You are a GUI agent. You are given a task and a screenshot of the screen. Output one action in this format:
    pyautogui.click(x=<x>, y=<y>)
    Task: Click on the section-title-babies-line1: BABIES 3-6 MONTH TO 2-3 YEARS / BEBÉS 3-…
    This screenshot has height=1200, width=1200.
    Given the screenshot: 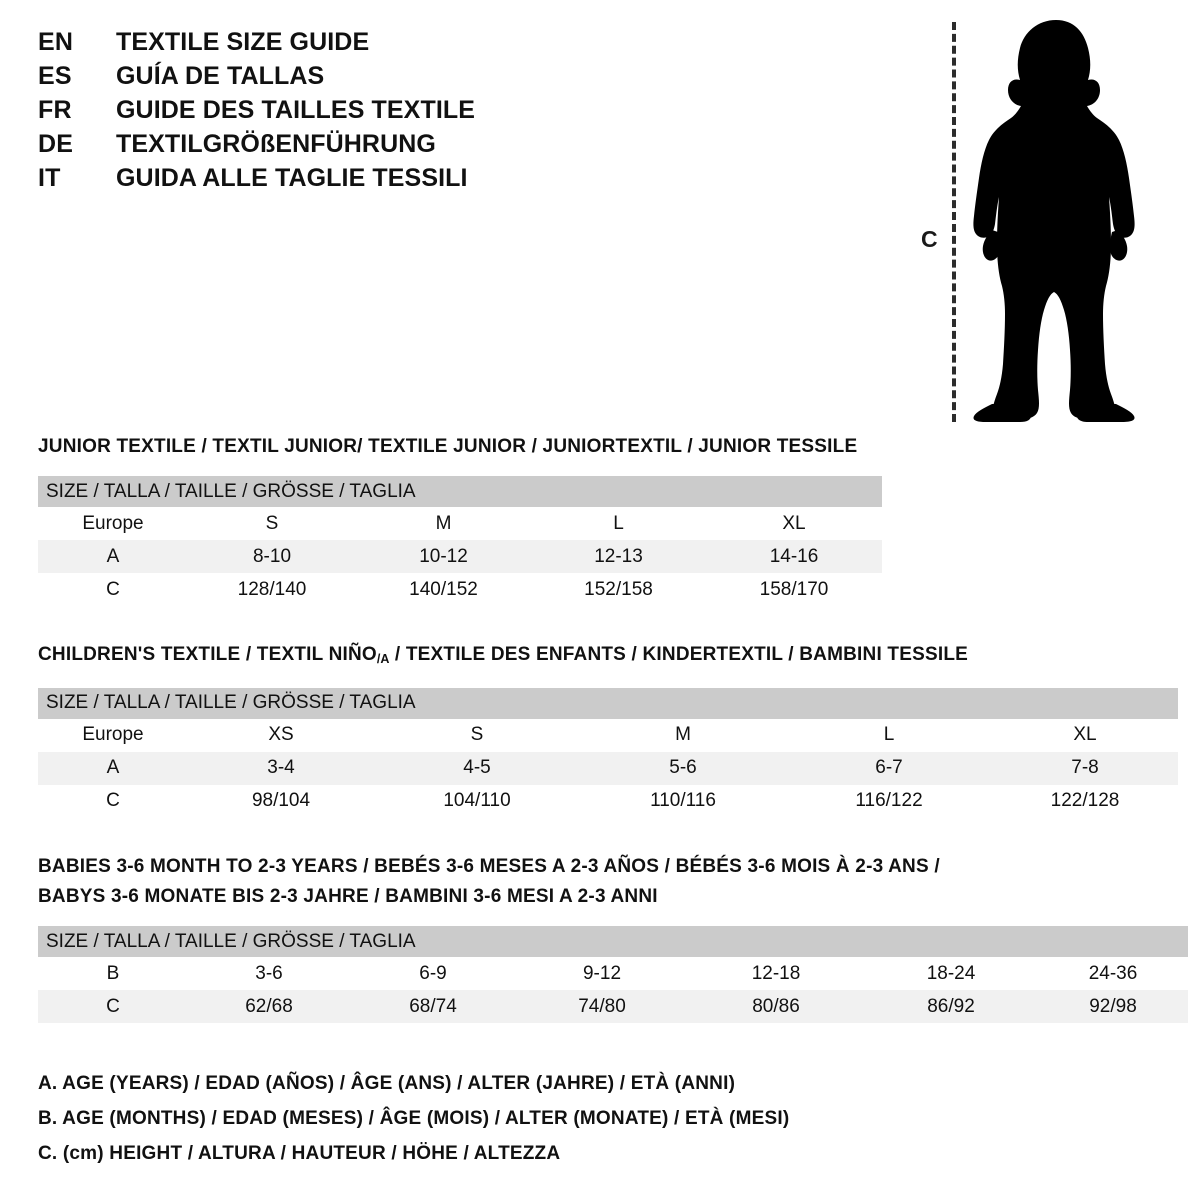 What is the action you would take?
    pyautogui.click(x=489, y=866)
    